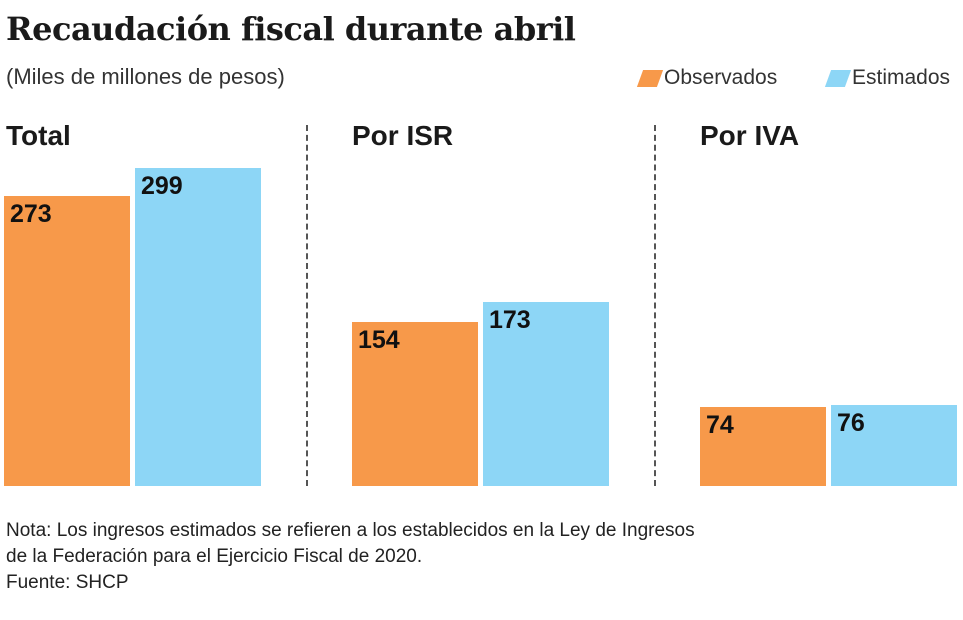 Image resolution: width=963 pixels, height=620 pixels. Describe the element at coordinates (379, 340) in the screenshot. I see `data-label: 154` at that location.